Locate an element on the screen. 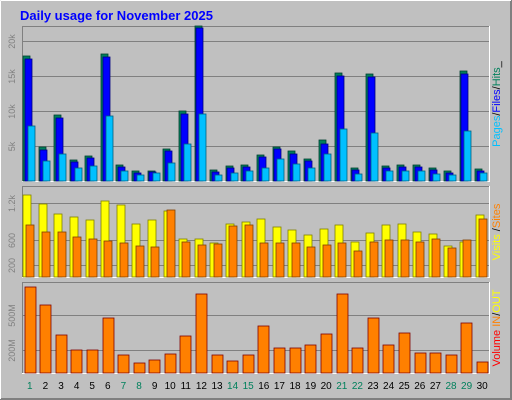  x-tick-label-day-13: 13 is located at coordinates (217, 386).